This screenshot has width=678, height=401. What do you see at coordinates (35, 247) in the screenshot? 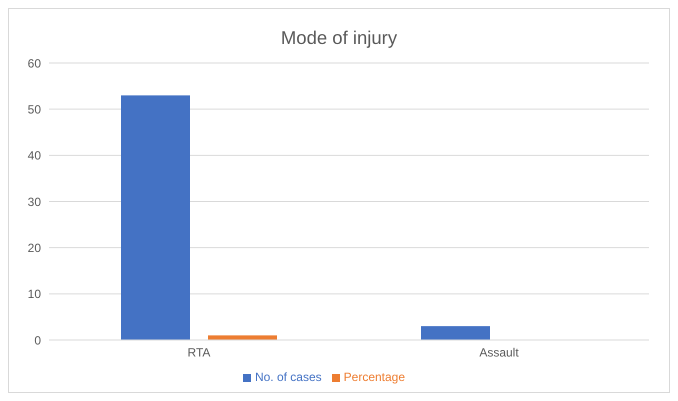
I see `y-tick-label: 20` at bounding box center [35, 247].